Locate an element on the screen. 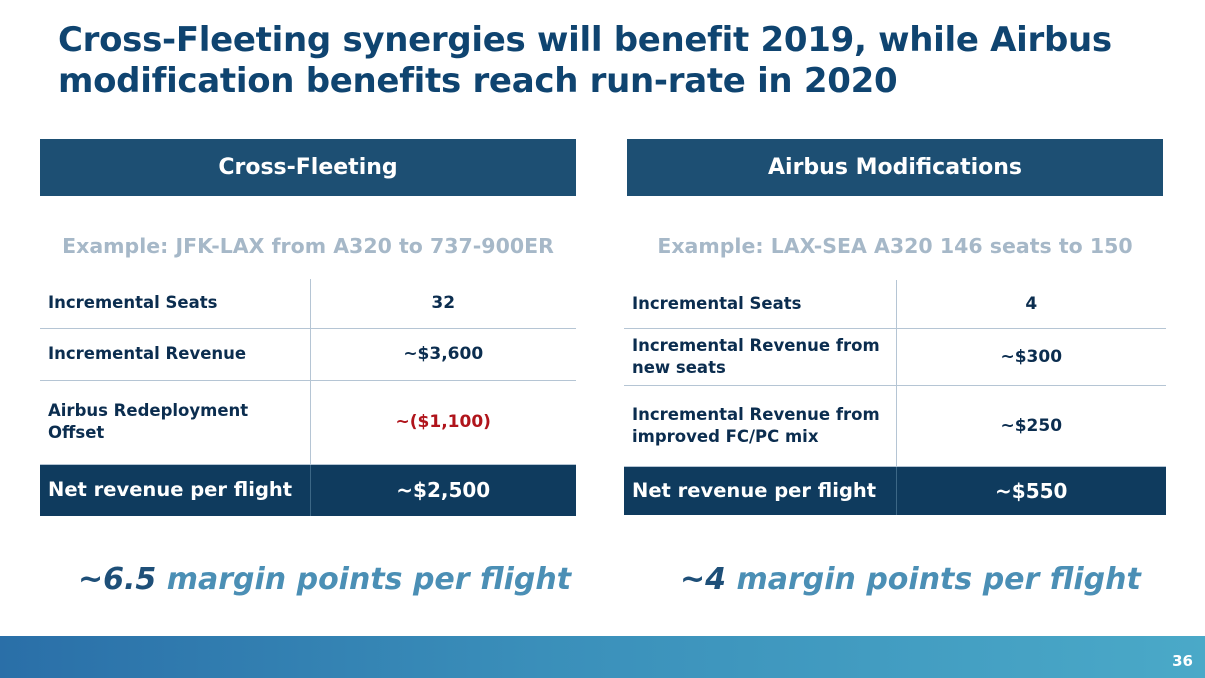  row-value: ~$250 is located at coordinates (1031, 426).